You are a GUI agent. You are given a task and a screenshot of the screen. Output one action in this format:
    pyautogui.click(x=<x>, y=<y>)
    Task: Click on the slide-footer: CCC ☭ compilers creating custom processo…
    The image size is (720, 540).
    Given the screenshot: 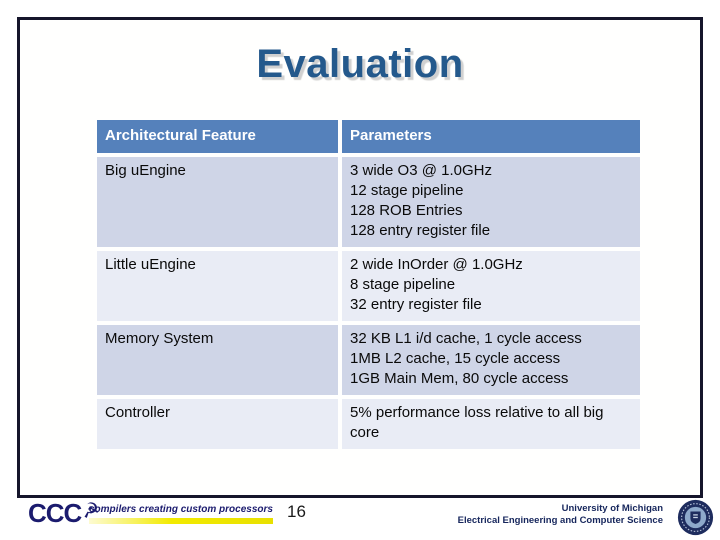 What is the action you would take?
    pyautogui.click(x=360, y=519)
    